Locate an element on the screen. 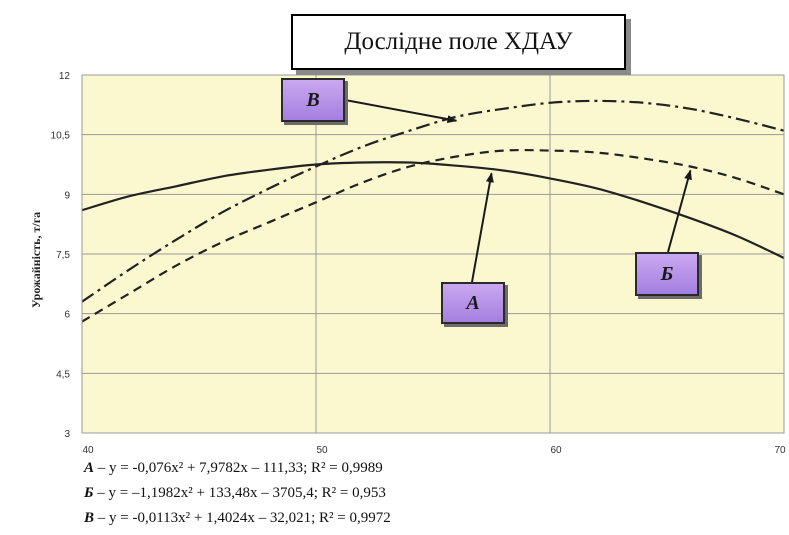 Image resolution: width=789 pixels, height=535 pixels. annotation-label-b: Б is located at coordinates (667, 274).